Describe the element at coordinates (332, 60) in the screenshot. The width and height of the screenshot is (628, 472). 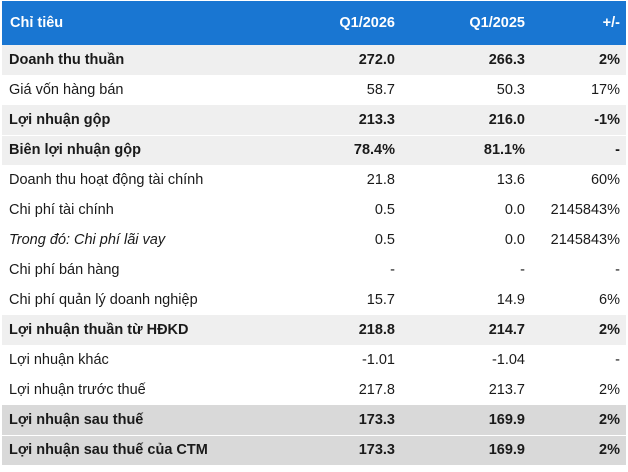
I see `value-q1-2026: 272.0` at that location.